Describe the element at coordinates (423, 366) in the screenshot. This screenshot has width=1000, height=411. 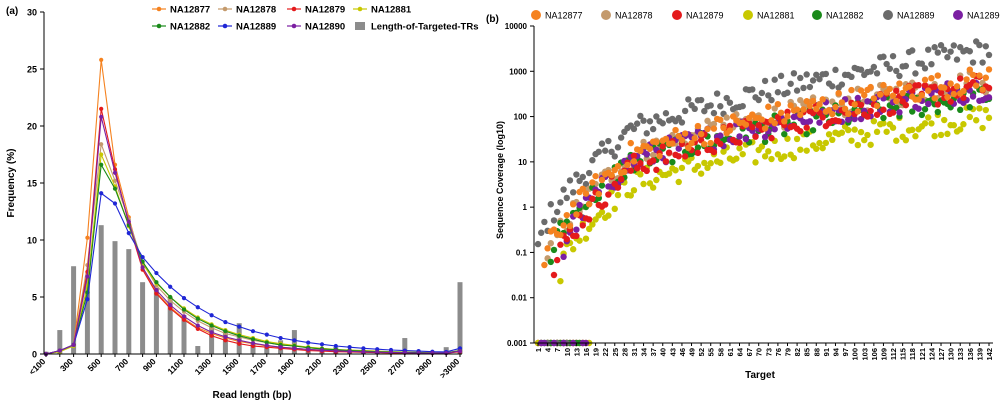
I see `x-tick-label: 2900` at that location.